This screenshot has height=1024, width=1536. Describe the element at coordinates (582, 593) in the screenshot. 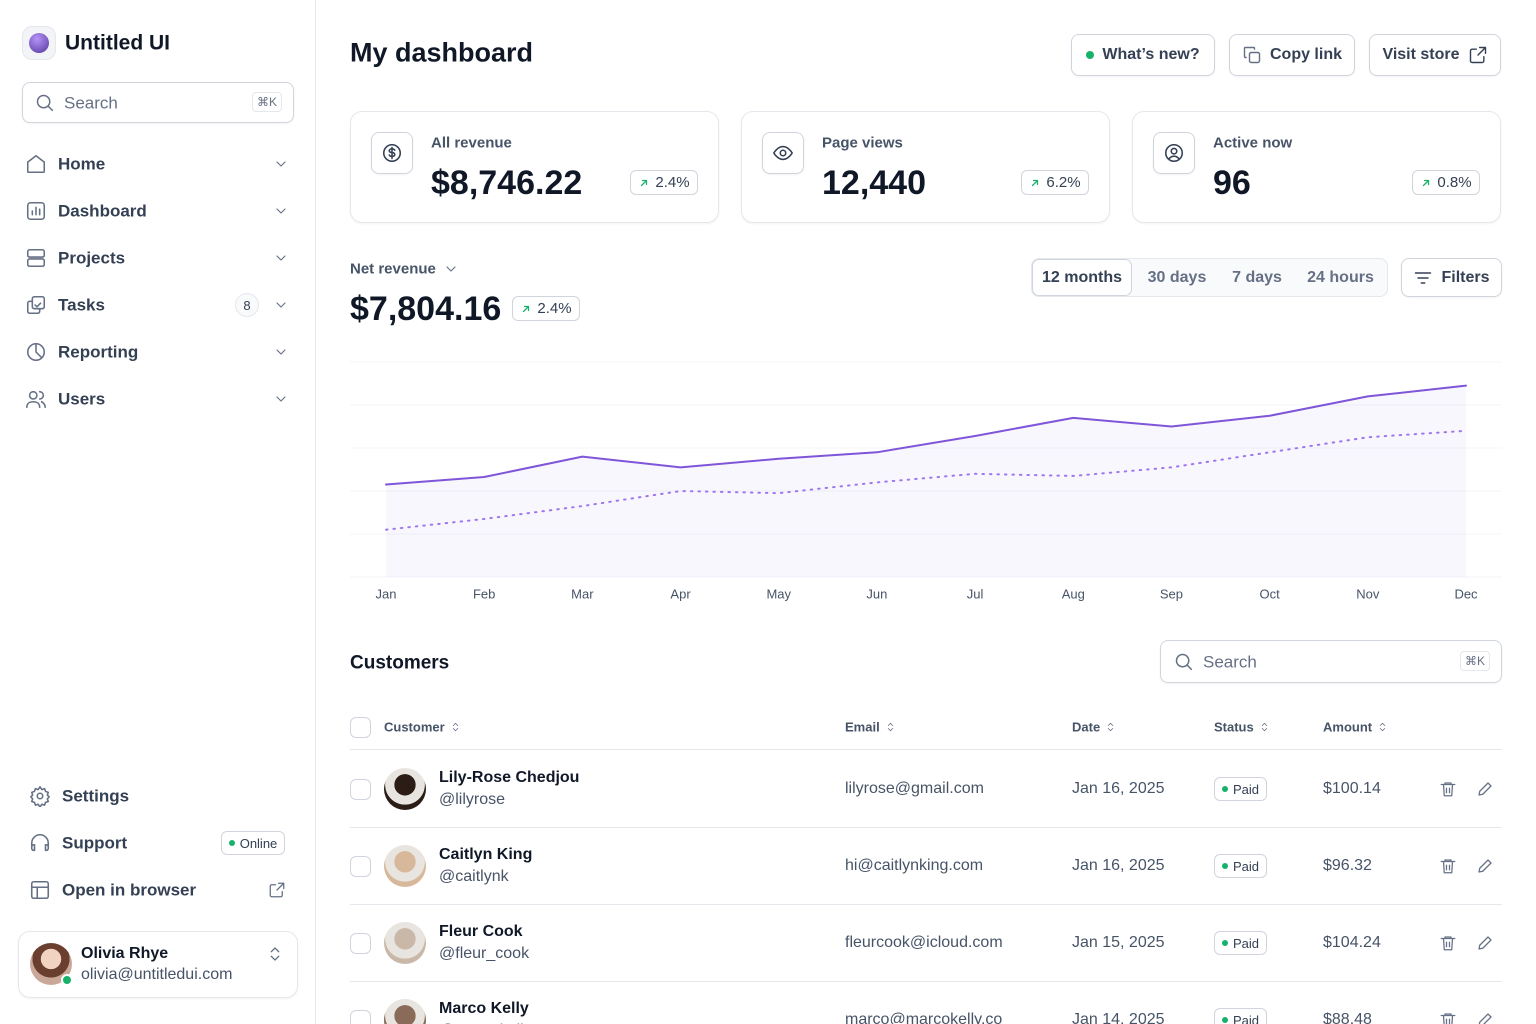

I see `x-tick-label: Mar` at that location.